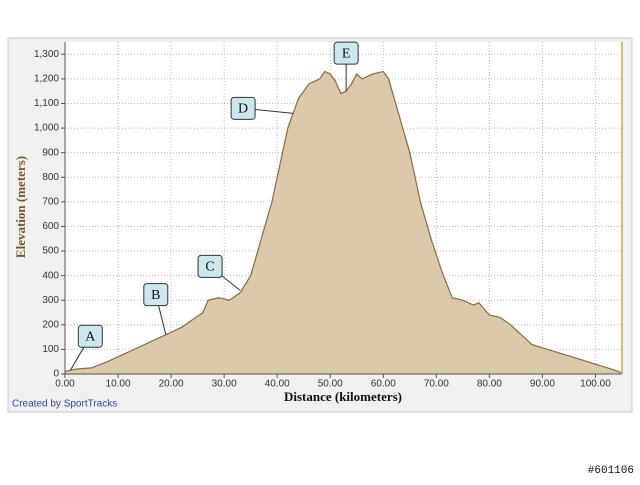 Image resolution: width=640 pixels, height=485 pixels. Describe the element at coordinates (20, 207) in the screenshot. I see `y-axis-label: Elevation (meters)` at that location.